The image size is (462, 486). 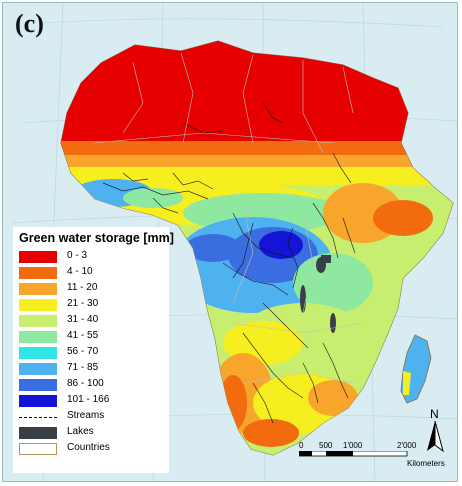 I want to click on scale-unit: Kilometers, so click(x=426, y=463).